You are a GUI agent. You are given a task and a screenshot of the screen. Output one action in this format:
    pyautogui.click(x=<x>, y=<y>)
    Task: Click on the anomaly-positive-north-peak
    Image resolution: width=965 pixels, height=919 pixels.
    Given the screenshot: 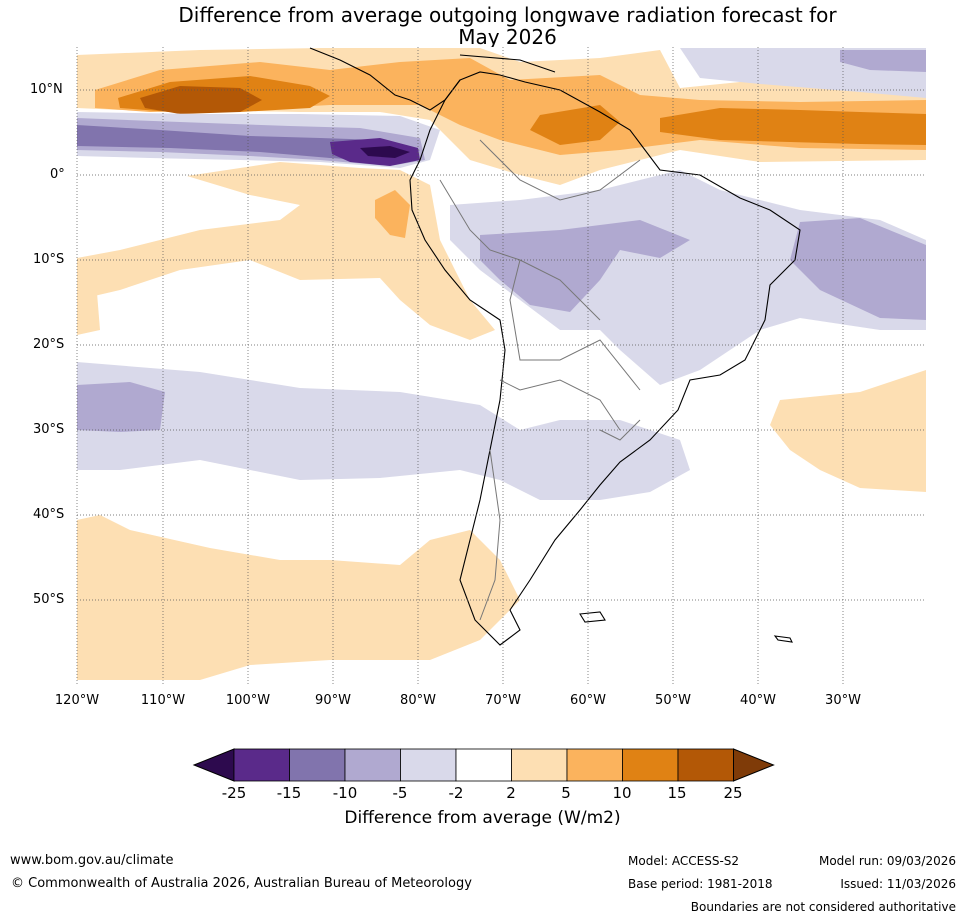 What is the action you would take?
    pyautogui.click(x=201, y=100)
    